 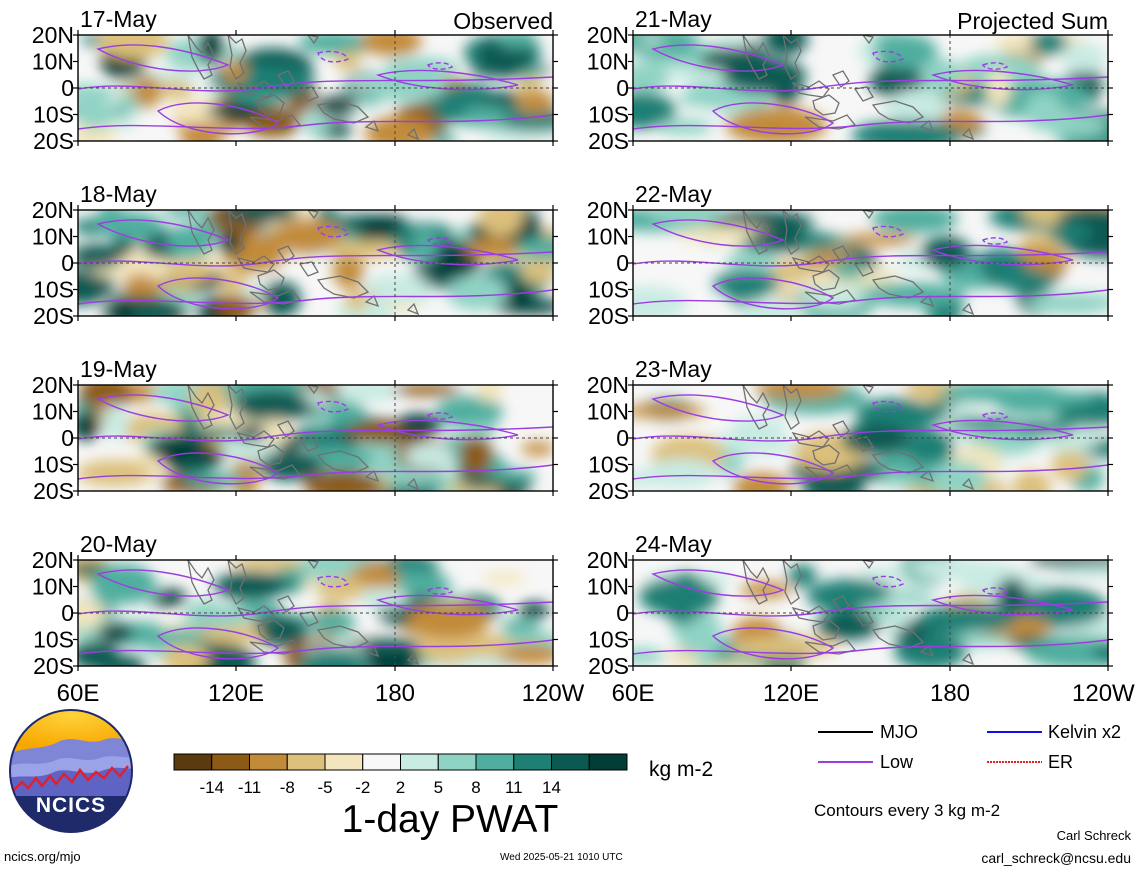 What do you see at coordinates (1056, 858) in the screenshot?
I see `footer-email: carl_schreck@ncsu.edu` at bounding box center [1056, 858].